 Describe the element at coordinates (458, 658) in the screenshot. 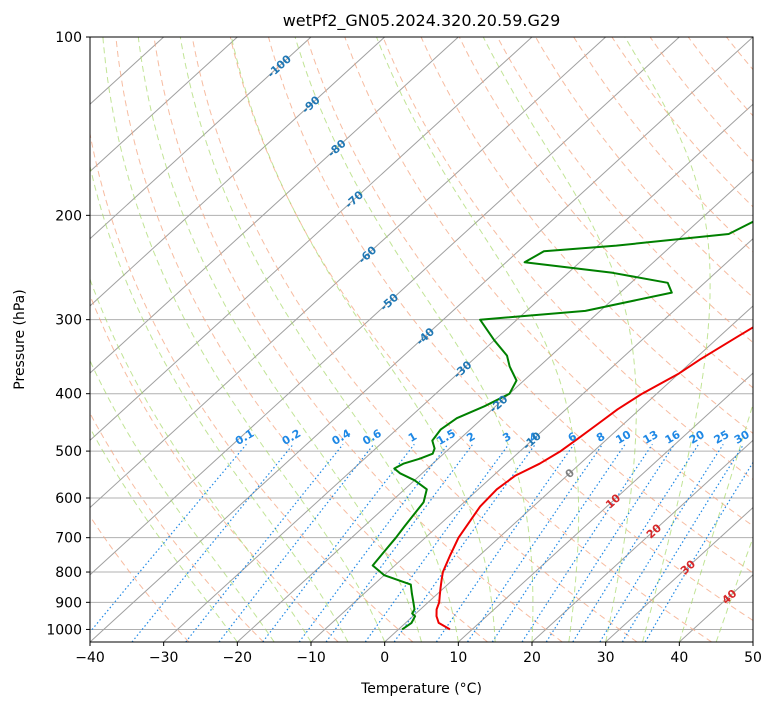

I see `x-tick-label: 10` at that location.